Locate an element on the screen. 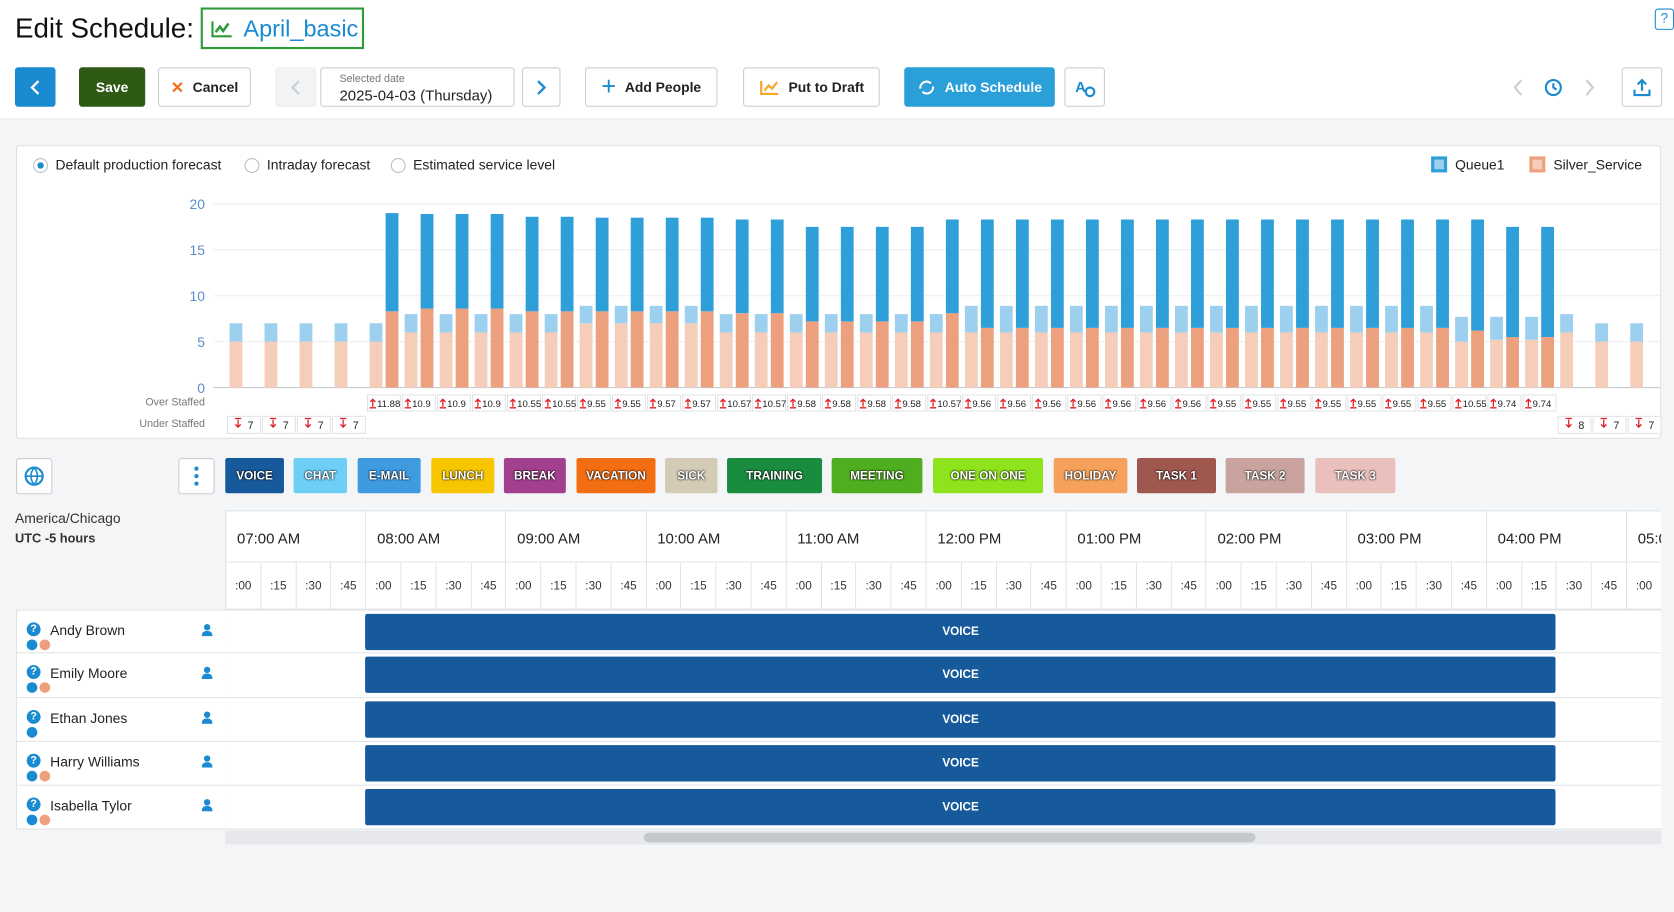 The image size is (1674, 912). plus-icon: + is located at coordinates (609, 86).